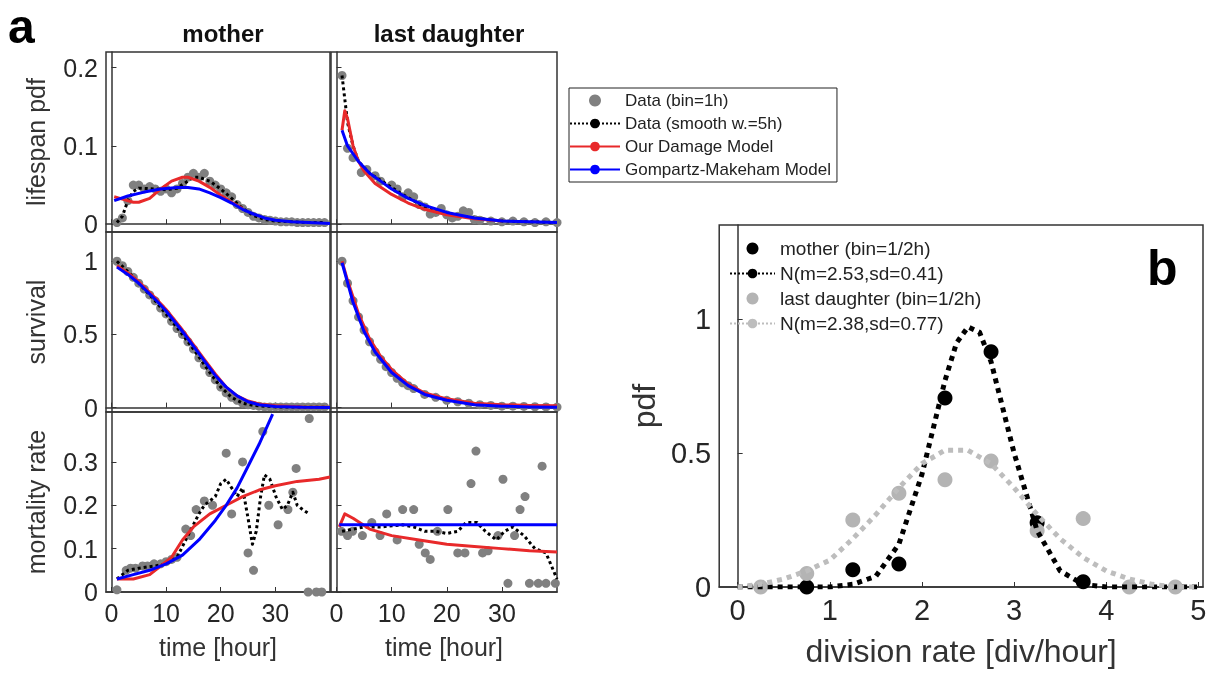  What do you see at coordinates (704, 123) in the screenshot?
I see `legend-label: Data (smooth w.=5h)` at bounding box center [704, 123].